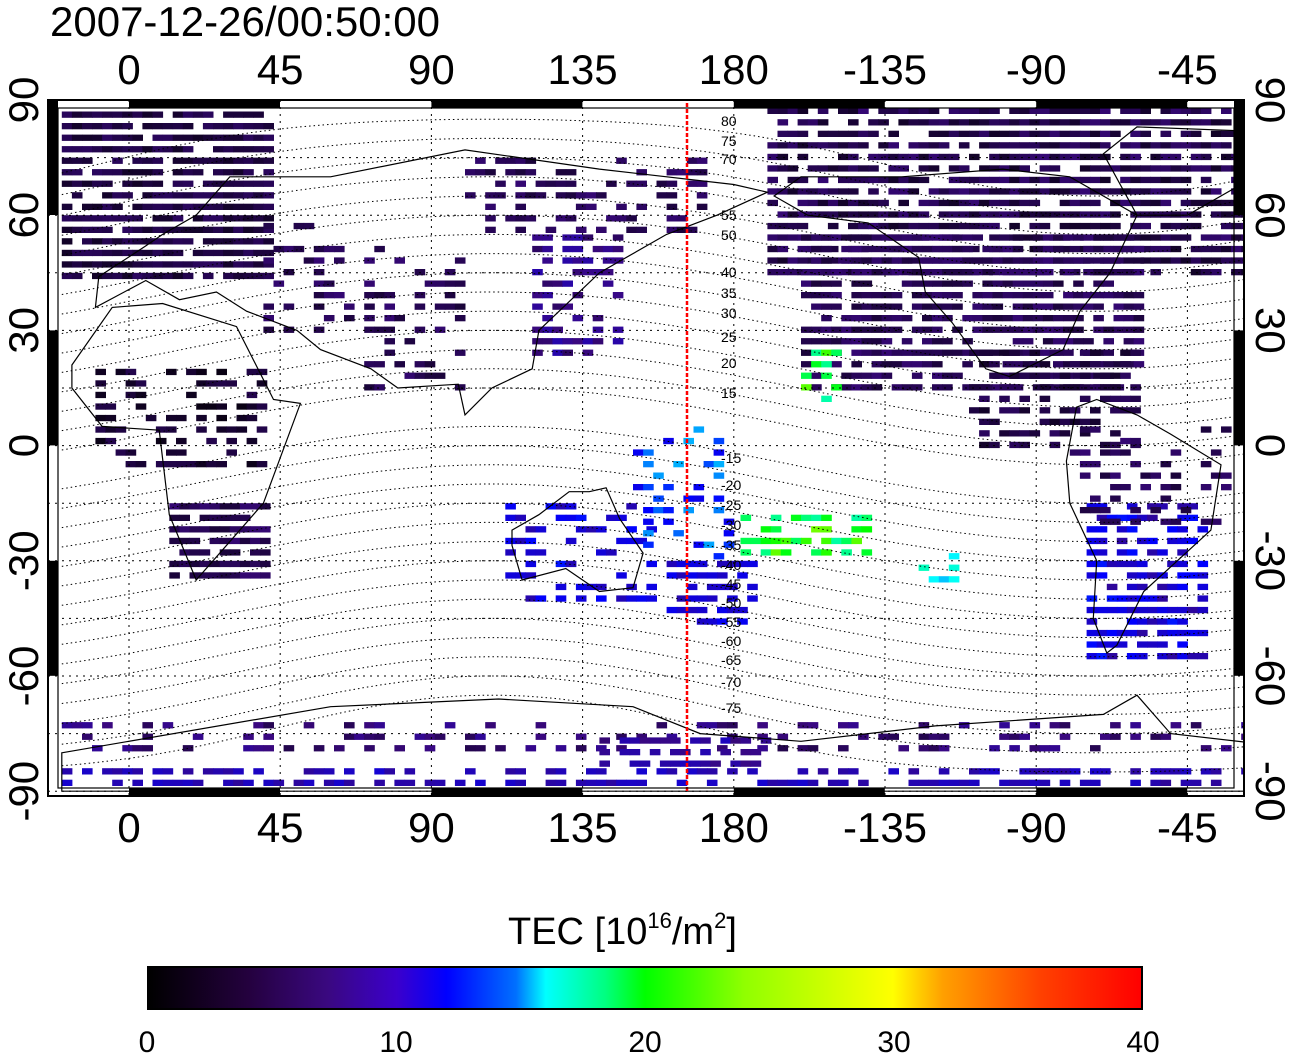 The image size is (1292, 1059). Describe the element at coordinates (731, 565) in the screenshot. I see `contour-label: -40` at that location.